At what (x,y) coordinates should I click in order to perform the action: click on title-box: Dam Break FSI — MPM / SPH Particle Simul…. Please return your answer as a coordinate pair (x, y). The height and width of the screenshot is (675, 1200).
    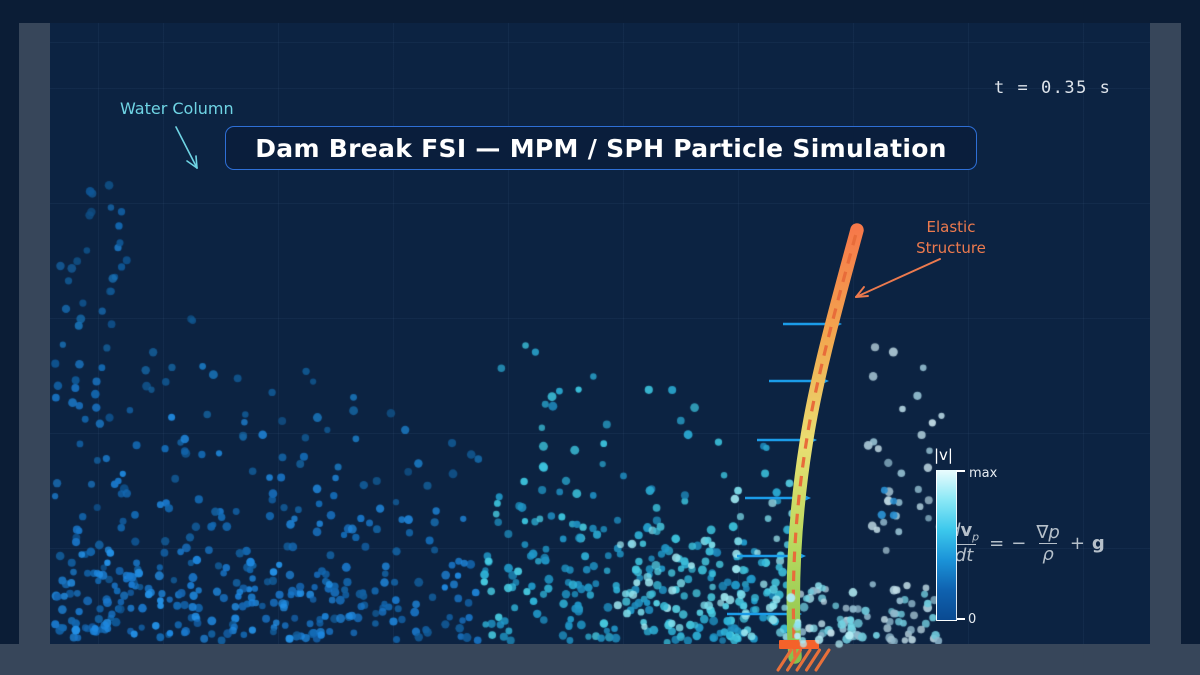
    Looking at the image, I should click on (601, 148).